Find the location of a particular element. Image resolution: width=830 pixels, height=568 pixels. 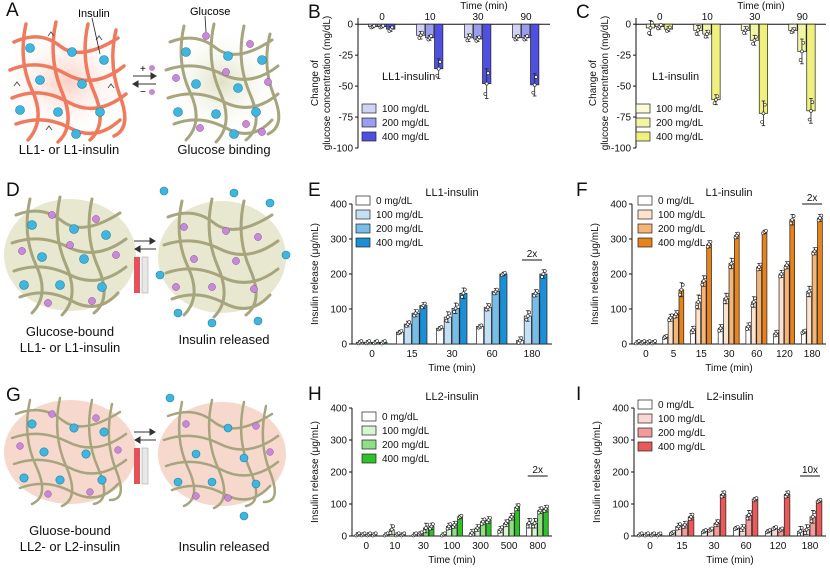

caption-g-left: Gluose-bound LL2- or L2-insulin is located at coordinates (70, 539).